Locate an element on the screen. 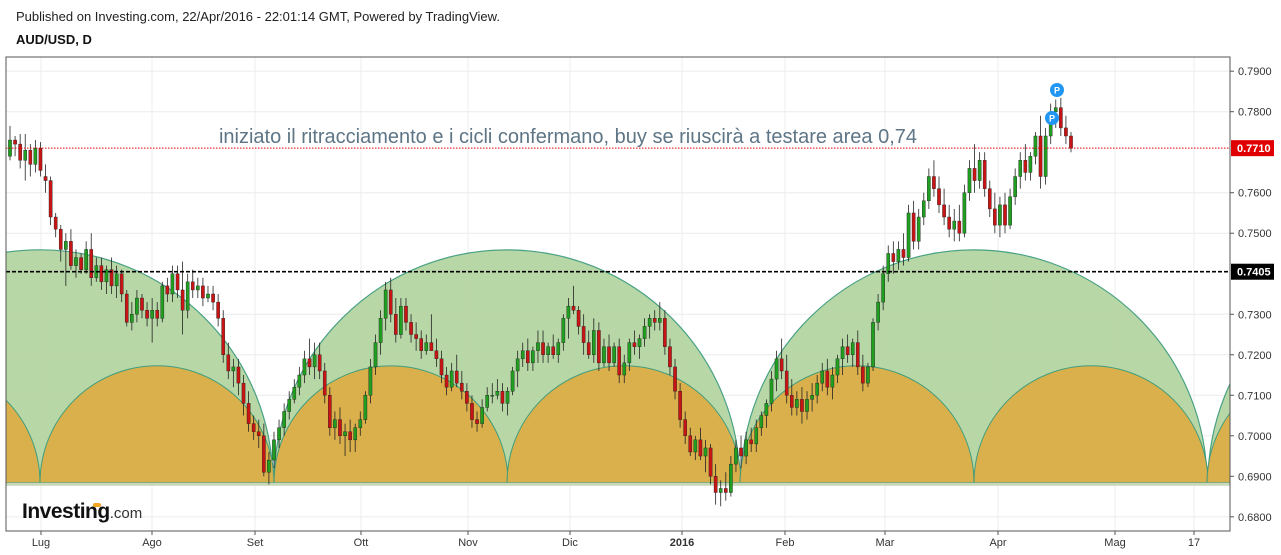 The width and height of the screenshot is (1281, 555). y-tick-label: 0.7200 is located at coordinates (1255, 356).